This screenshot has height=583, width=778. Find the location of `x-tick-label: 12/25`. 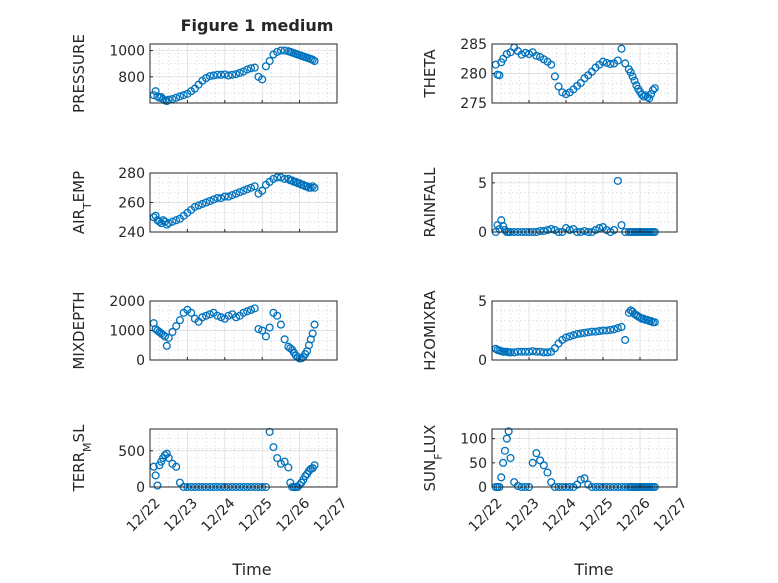

x-tick-label: 12/25 is located at coordinates (256, 515).